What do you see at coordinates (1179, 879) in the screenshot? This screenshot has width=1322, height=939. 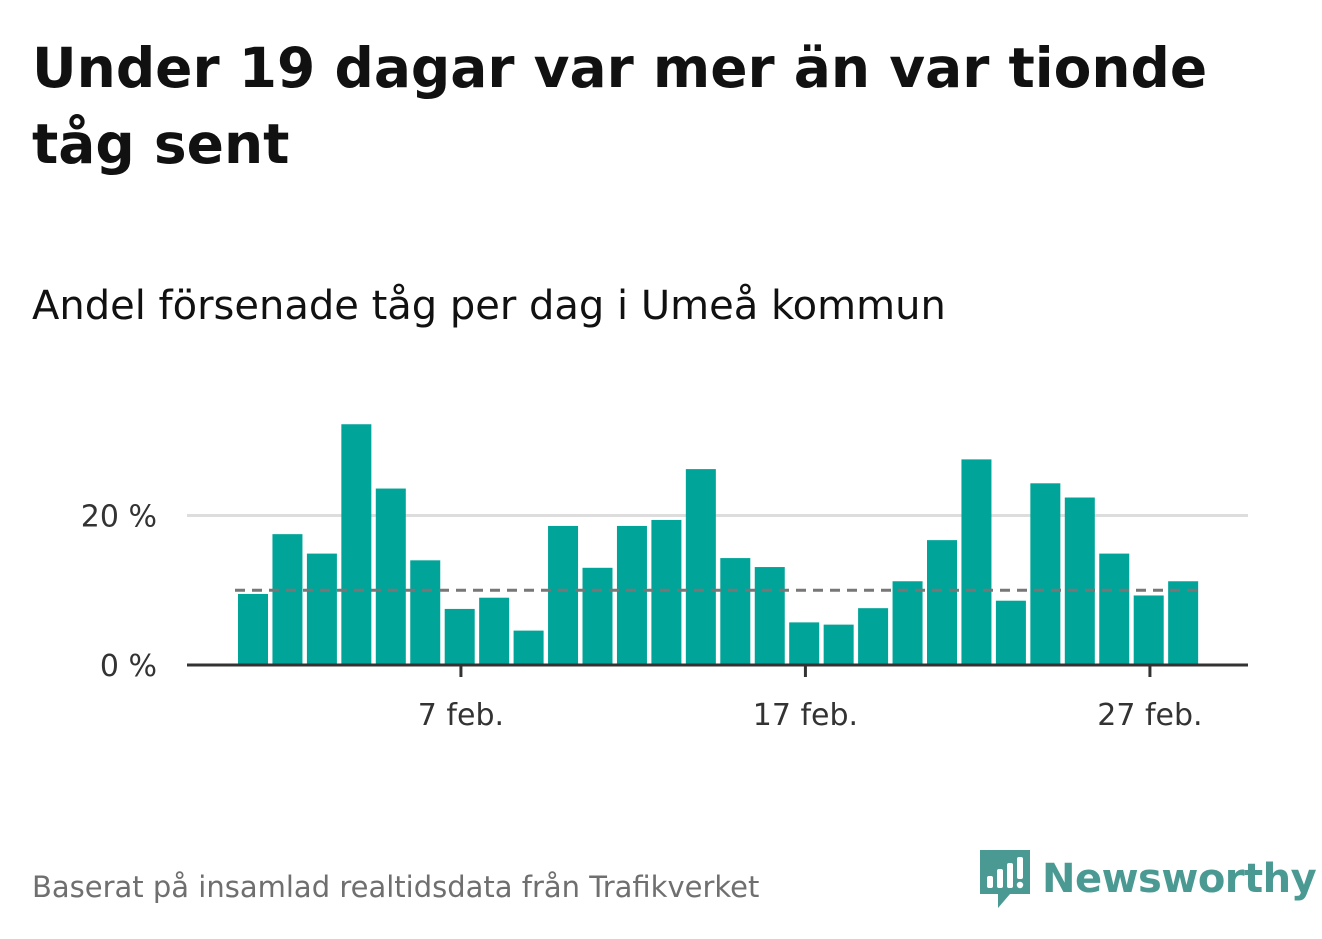 I see `logo-text: Newsworthy` at bounding box center [1179, 879].